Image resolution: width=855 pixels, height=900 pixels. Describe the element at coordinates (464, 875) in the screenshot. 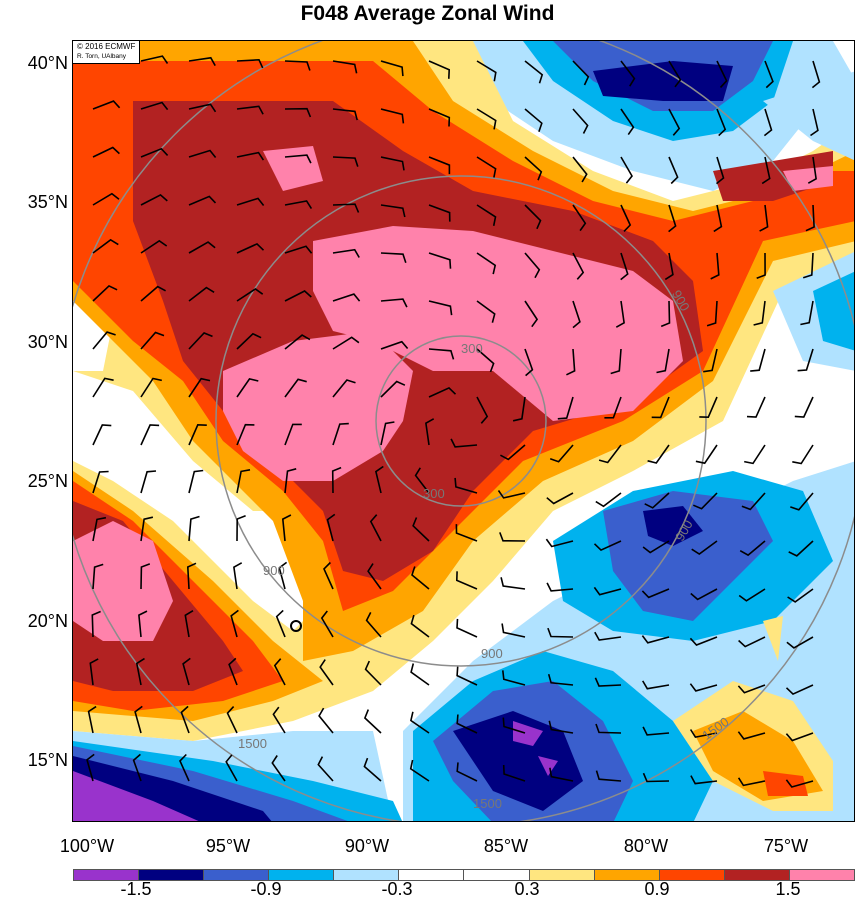

I see `colorbar` at that location.